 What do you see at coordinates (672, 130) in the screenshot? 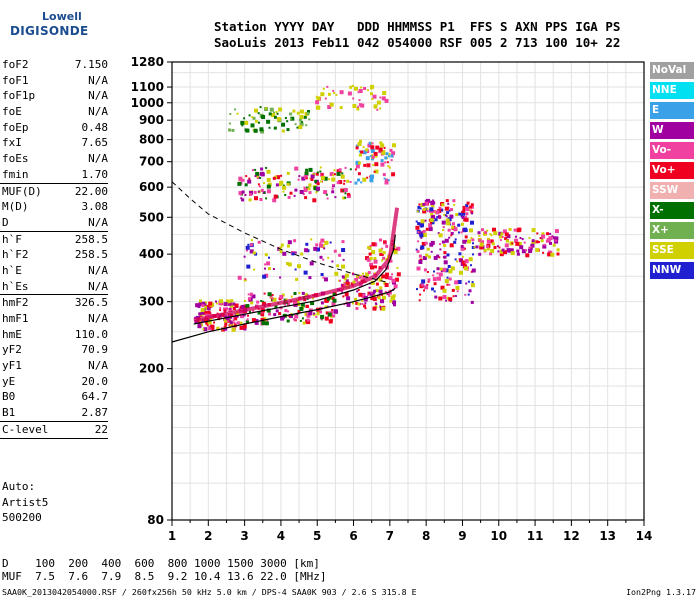
I see `legend-item: W` at bounding box center [672, 130].